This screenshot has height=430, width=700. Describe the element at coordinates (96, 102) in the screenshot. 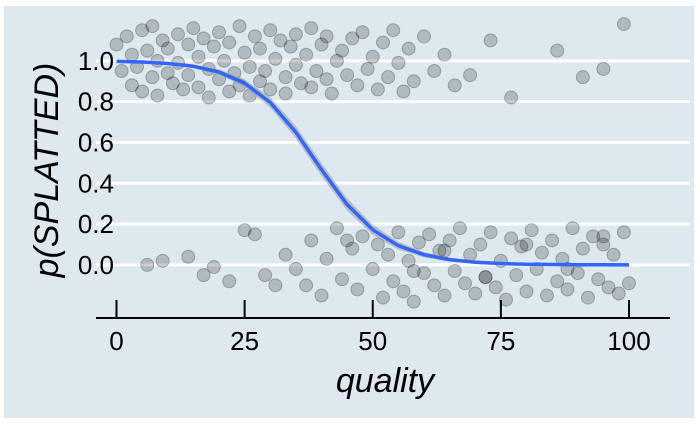

I see `y-tick-label-4: 0.8` at that location.